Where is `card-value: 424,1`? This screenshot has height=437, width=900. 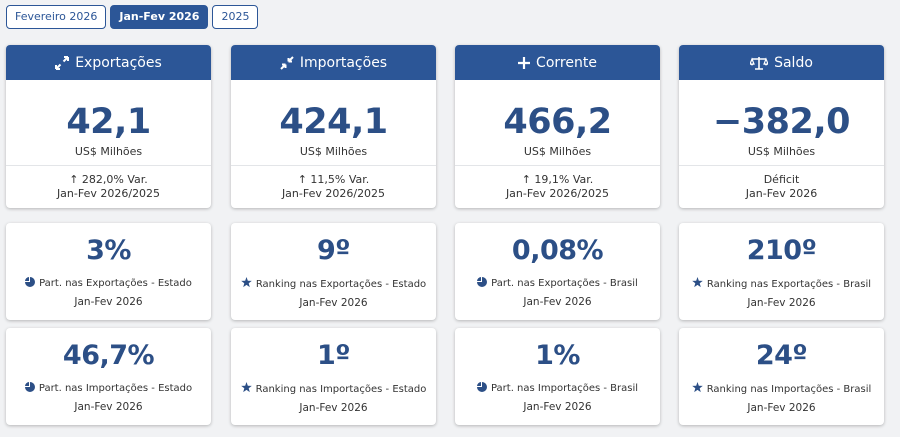
card-value: 424,1 is located at coordinates (333, 122).